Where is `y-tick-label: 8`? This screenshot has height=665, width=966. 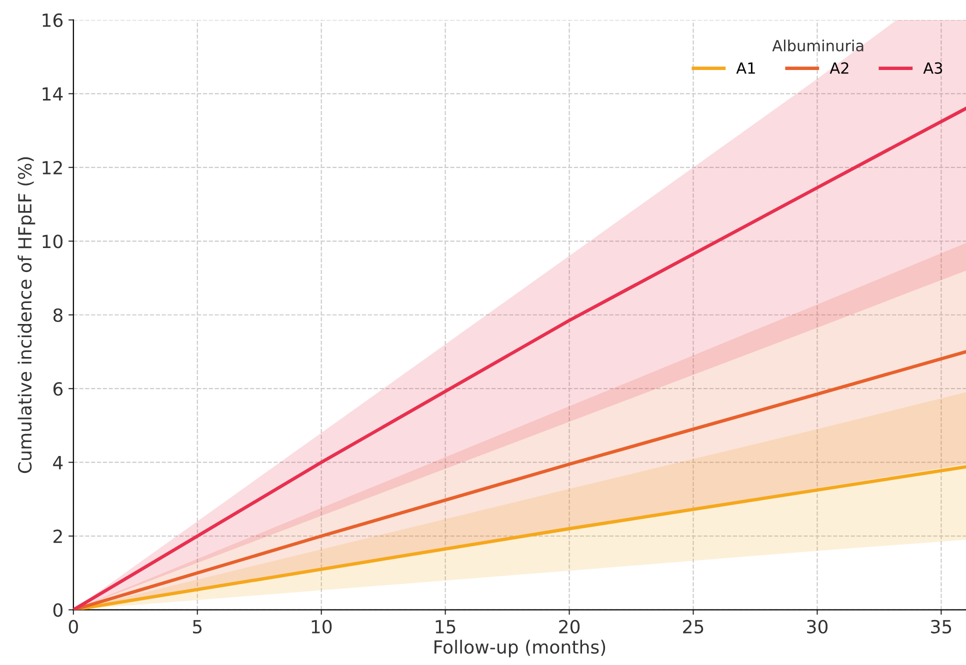
y-tick-label: 8 is located at coordinates (57, 315).